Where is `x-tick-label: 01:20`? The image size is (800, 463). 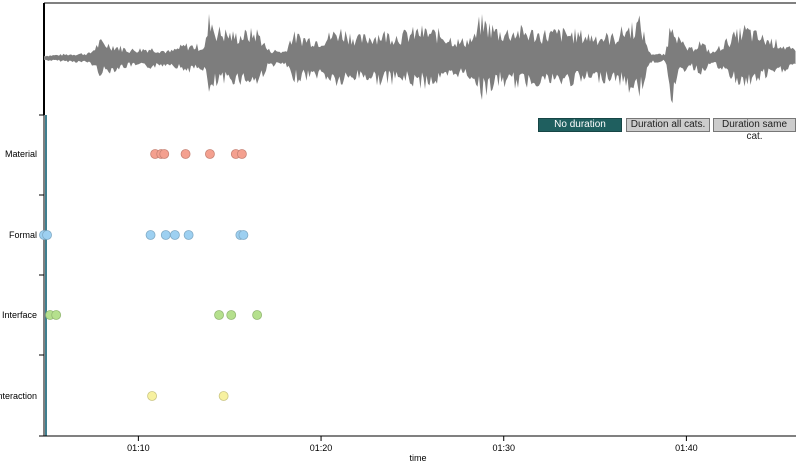 x-tick-label: 01:20 is located at coordinates (321, 448).